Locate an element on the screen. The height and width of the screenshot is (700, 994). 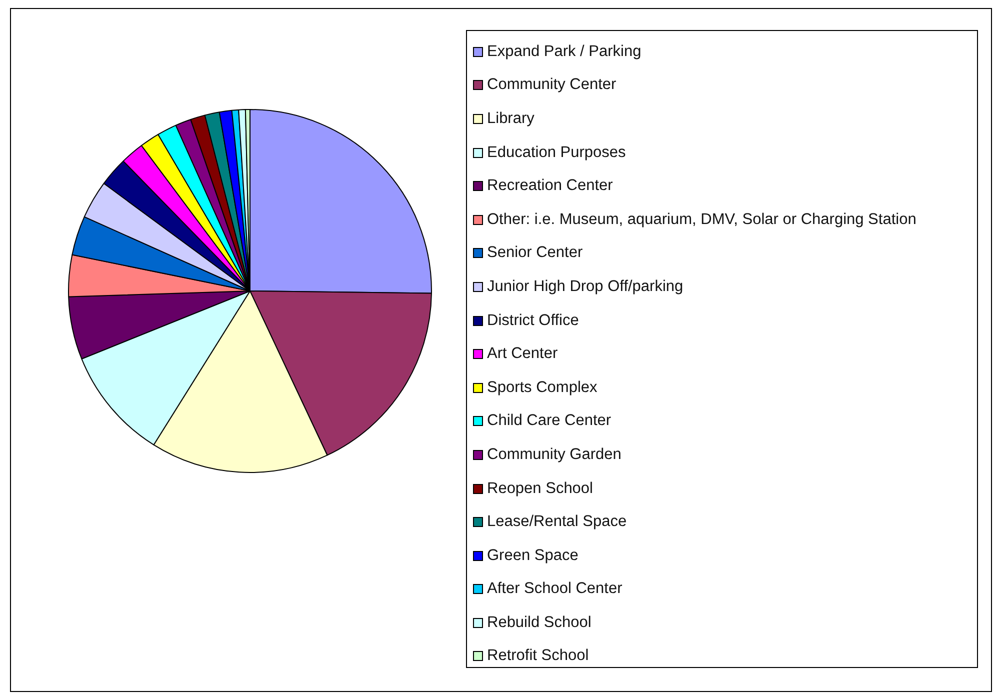
legend-label: Child Care Center is located at coordinates (549, 421).